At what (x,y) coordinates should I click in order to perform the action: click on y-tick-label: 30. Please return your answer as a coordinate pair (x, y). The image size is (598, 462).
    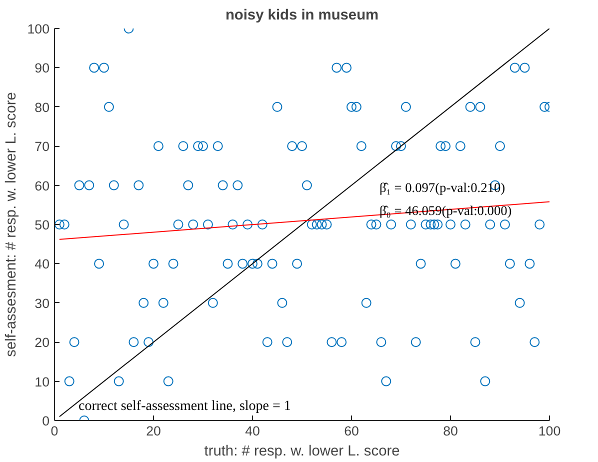
    Looking at the image, I should click on (42, 303).